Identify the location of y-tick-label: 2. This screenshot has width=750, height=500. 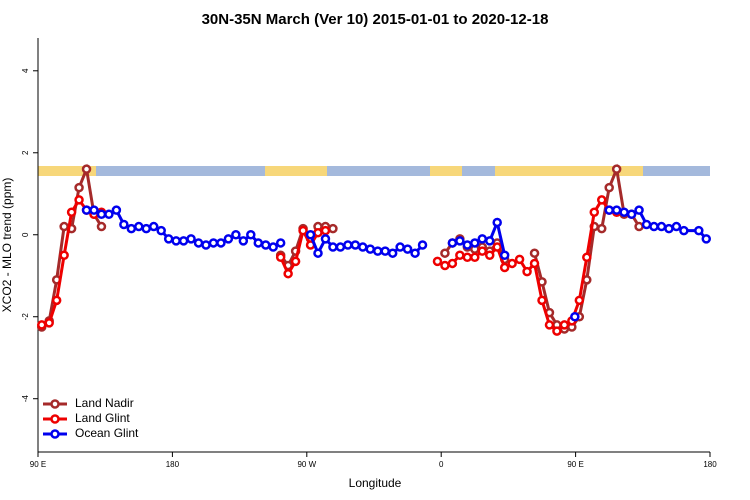
(25, 152).